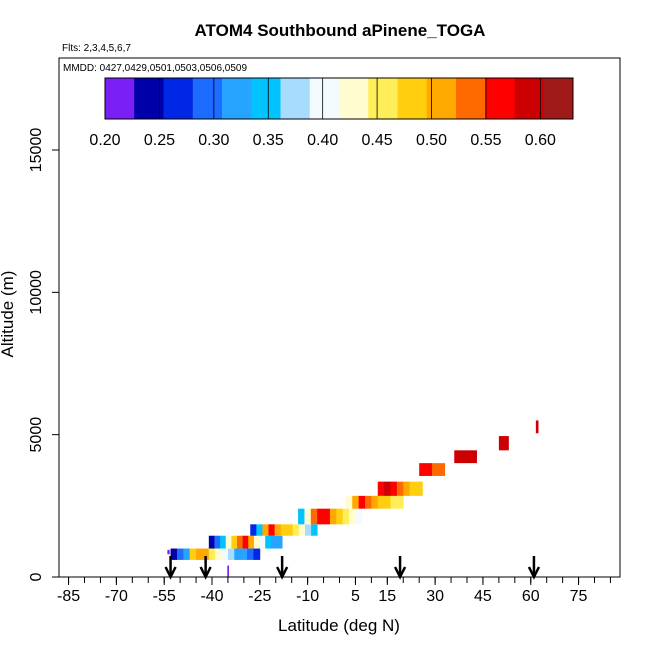  I want to click on x-tick-label: 45, so click(483, 596).